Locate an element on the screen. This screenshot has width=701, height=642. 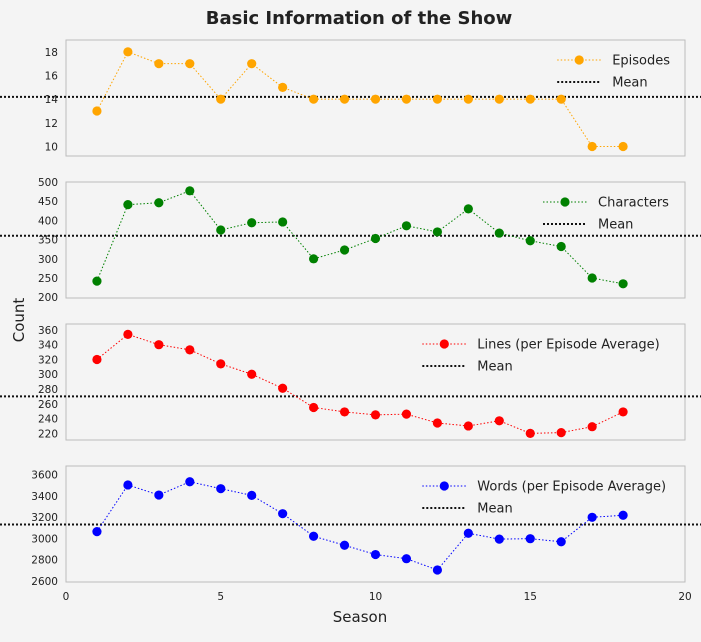
legend-label: Lines (per Episode Average) is located at coordinates (568, 345).